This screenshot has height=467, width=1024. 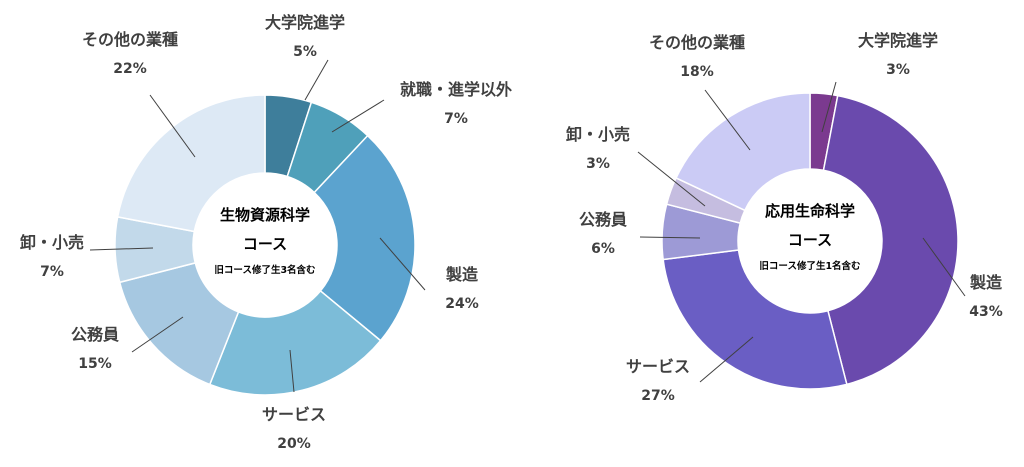 I want to click on slice-percent: 15%, so click(x=95, y=364).